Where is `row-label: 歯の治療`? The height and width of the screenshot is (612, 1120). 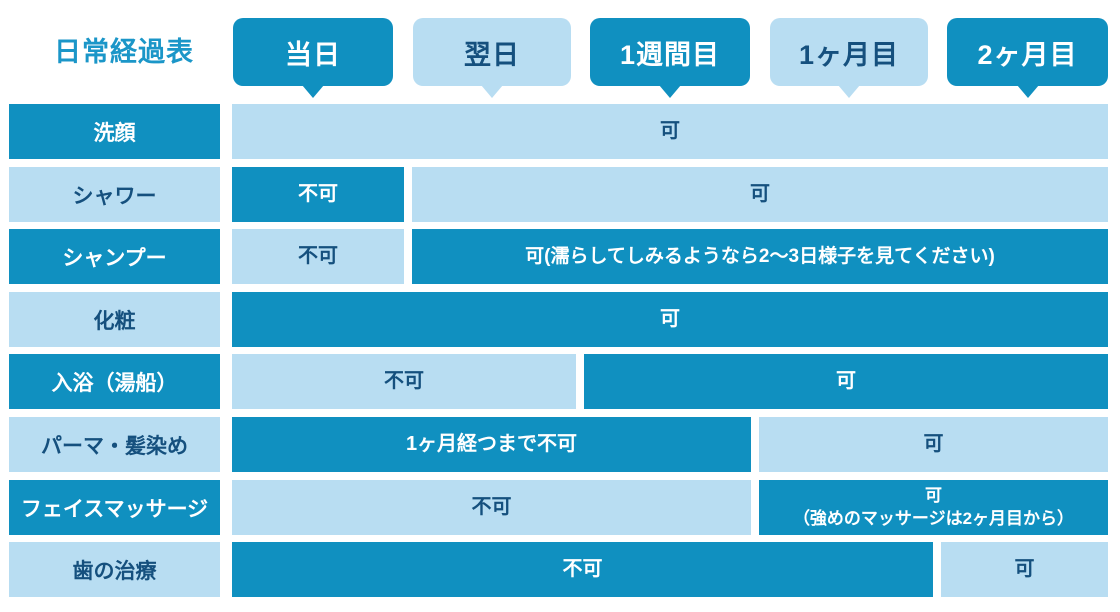 row-label: 歯の治療 is located at coordinates (114, 569).